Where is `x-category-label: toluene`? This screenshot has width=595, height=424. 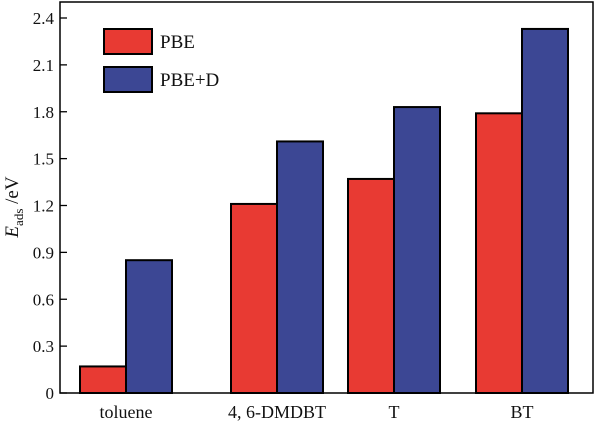 x-category-label: toluene is located at coordinates (126, 412).